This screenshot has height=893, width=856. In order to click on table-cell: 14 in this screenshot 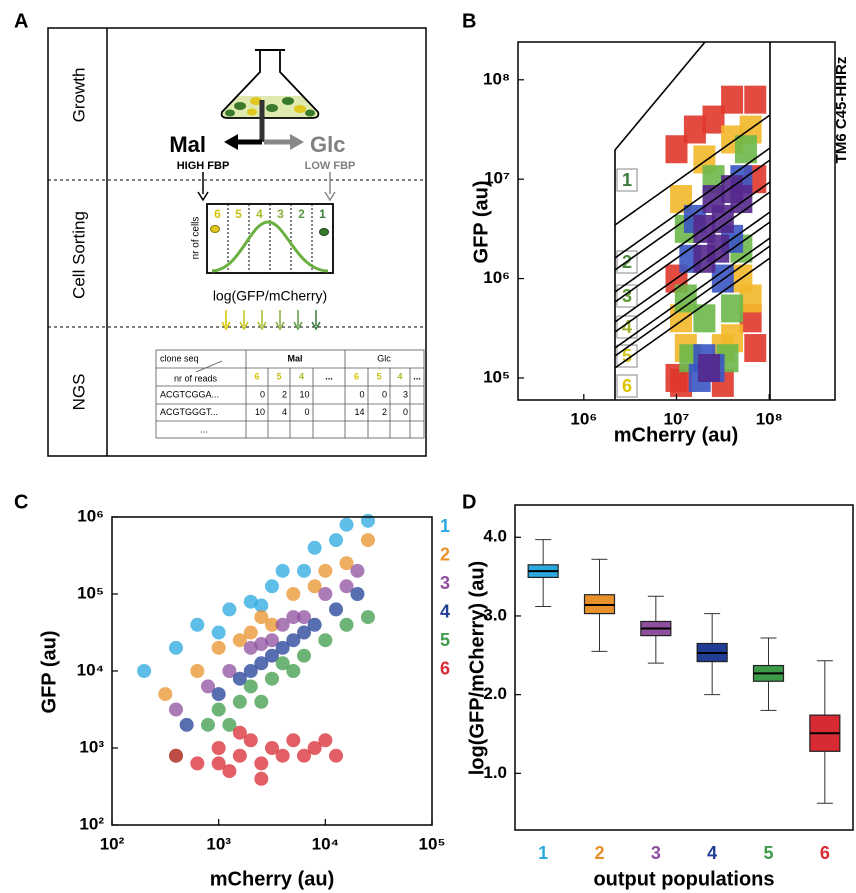, I will do `click(359, 412)`.